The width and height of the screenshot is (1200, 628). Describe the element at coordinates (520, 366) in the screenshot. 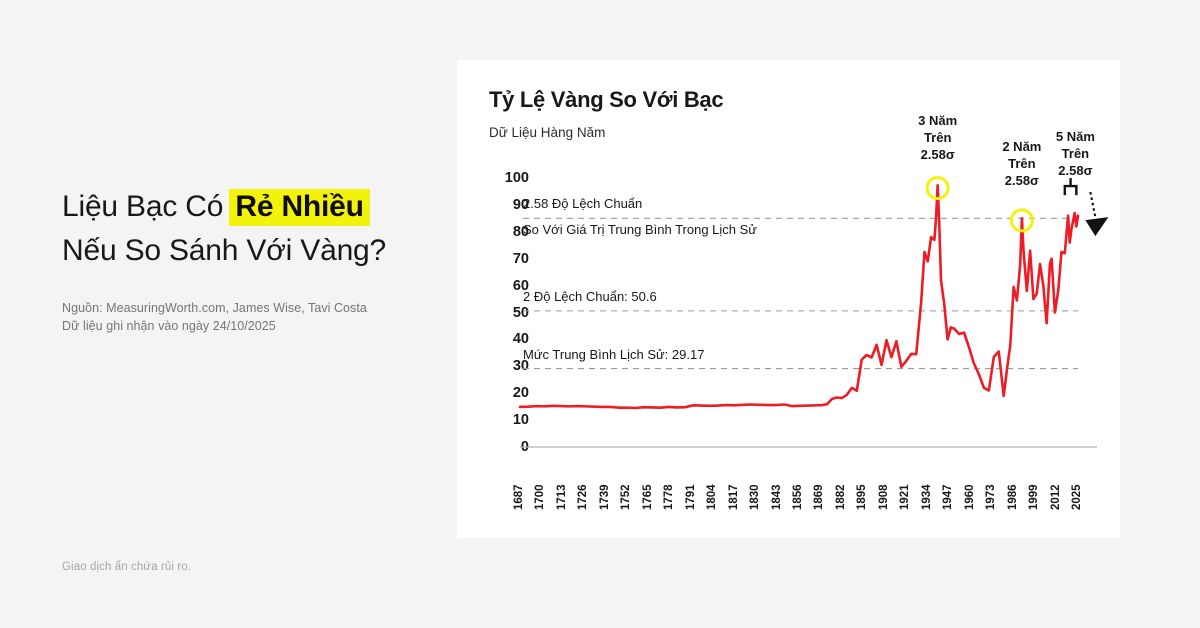

I see `y-tick-30: 30` at that location.